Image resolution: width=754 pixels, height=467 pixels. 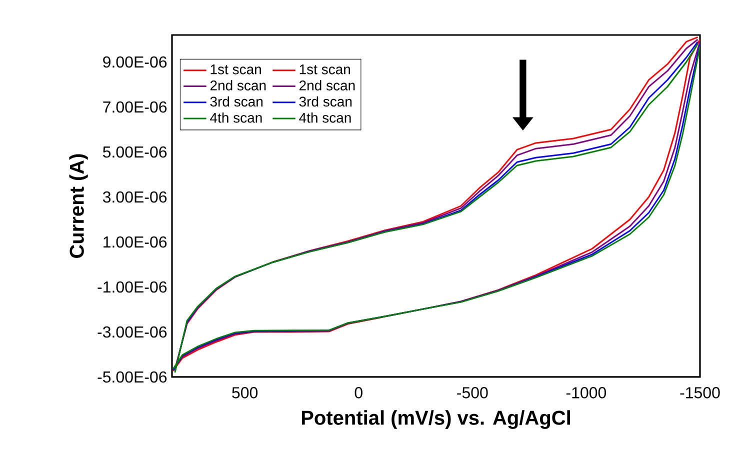 I want to click on y-tick-label: -3.00E-06, so click(x=132, y=332).